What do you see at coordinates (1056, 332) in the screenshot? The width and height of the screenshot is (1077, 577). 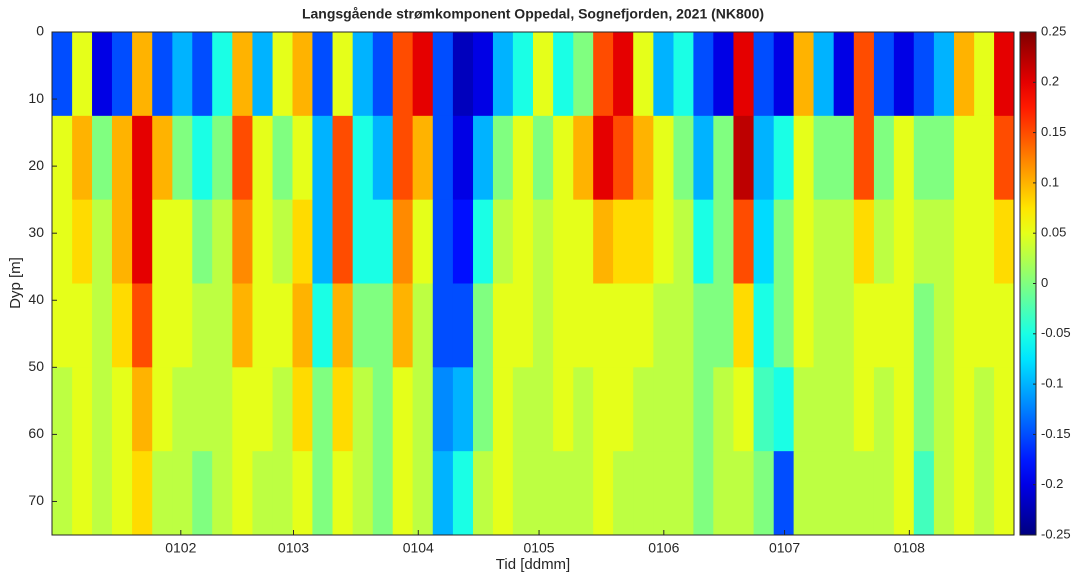 I see `colorbar-tick-label: -0.05` at bounding box center [1056, 332].